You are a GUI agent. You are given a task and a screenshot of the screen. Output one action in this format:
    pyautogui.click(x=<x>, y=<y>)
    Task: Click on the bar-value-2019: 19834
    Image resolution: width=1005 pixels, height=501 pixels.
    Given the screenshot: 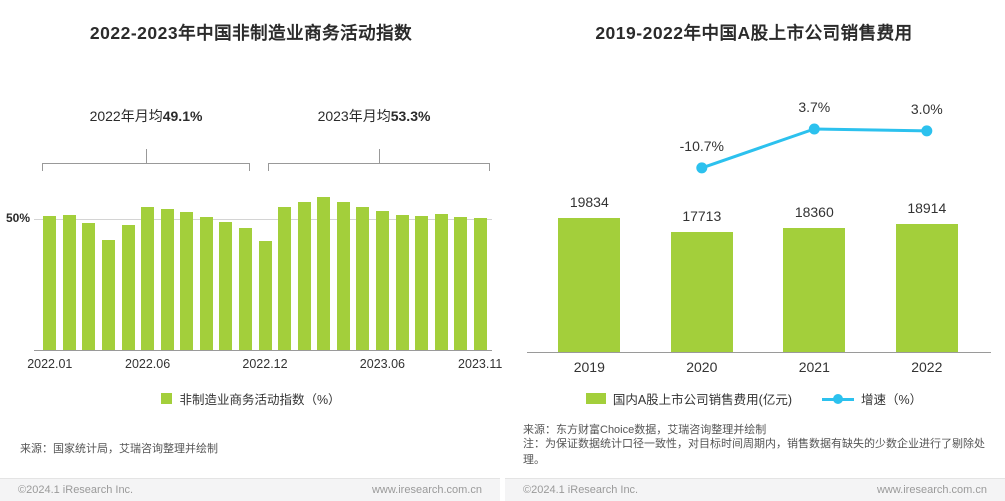 What is the action you would take?
    pyautogui.click(x=589, y=201)
    